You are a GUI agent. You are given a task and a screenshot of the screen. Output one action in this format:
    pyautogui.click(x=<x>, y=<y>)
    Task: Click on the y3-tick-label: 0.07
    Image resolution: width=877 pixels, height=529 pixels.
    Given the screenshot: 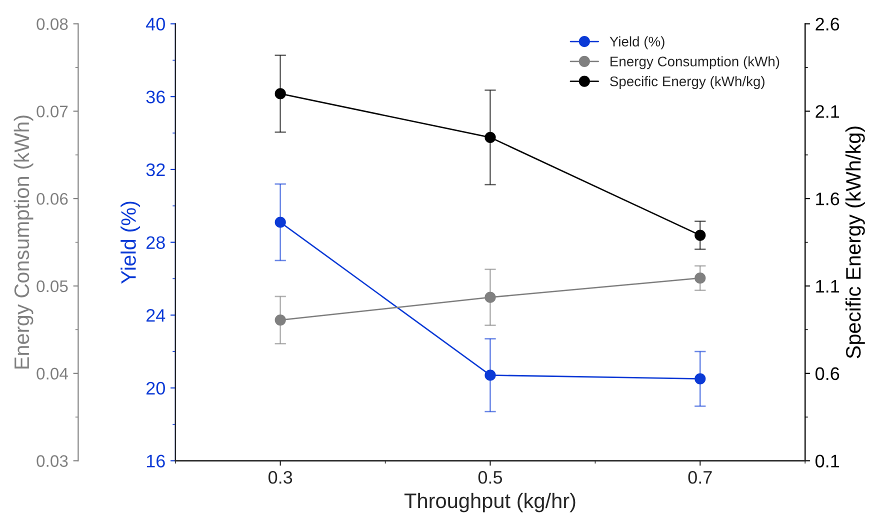 What is the action you would take?
    pyautogui.click(x=52, y=112)
    